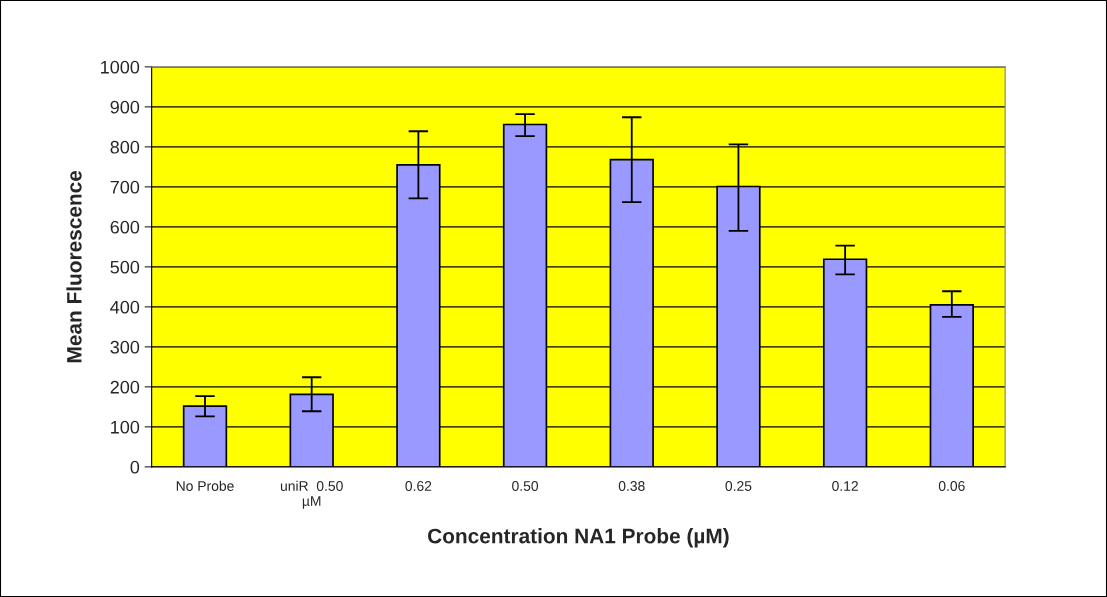  Describe the element at coordinates (125, 227) in the screenshot. I see `y-tick-label: 600` at that location.